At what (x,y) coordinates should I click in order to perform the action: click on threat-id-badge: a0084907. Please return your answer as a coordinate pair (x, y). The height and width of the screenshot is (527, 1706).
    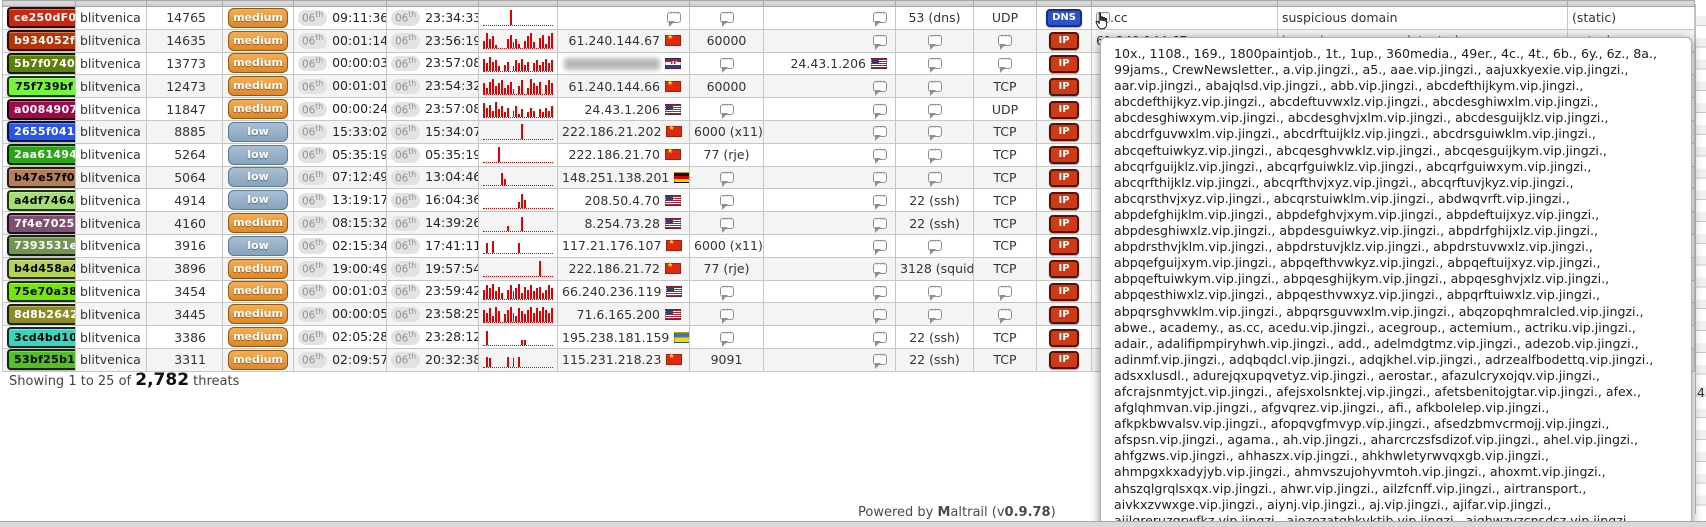
    Looking at the image, I should click on (41, 109).